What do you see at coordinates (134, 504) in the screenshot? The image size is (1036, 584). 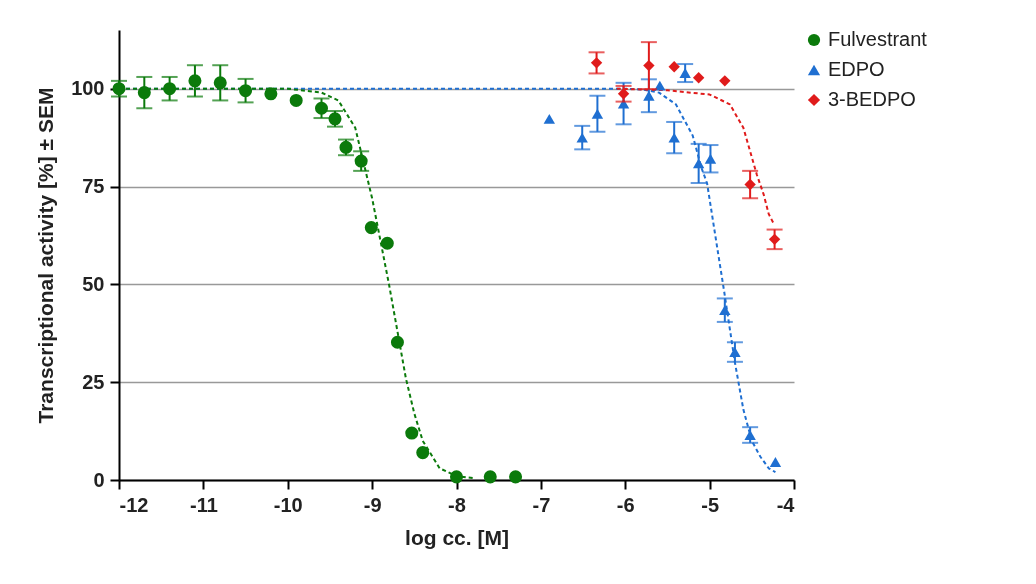 I see `x-tick-label: -12` at bounding box center [134, 504].